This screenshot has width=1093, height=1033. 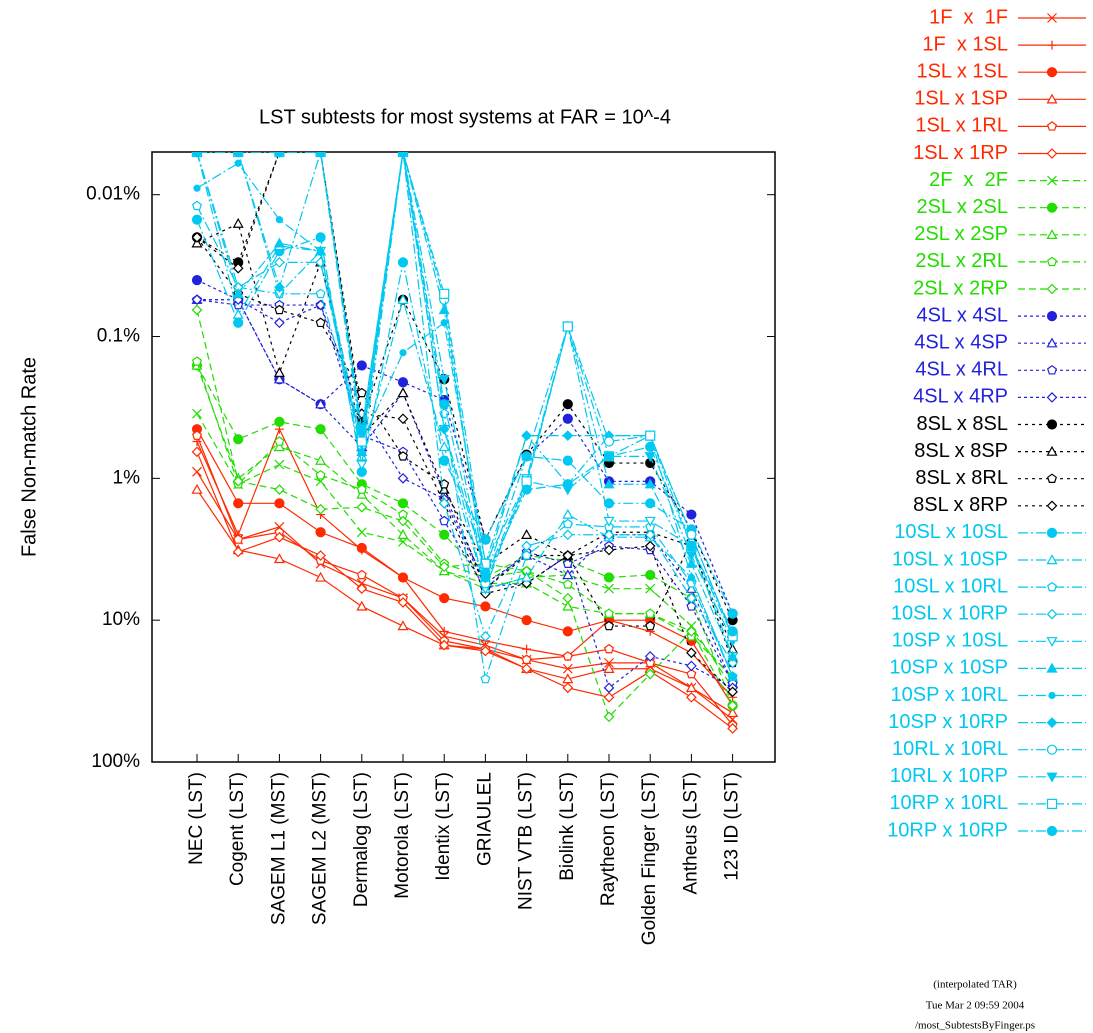 I want to click on x-tick-label: SAGEM L2 (MST), so click(x=320, y=848).